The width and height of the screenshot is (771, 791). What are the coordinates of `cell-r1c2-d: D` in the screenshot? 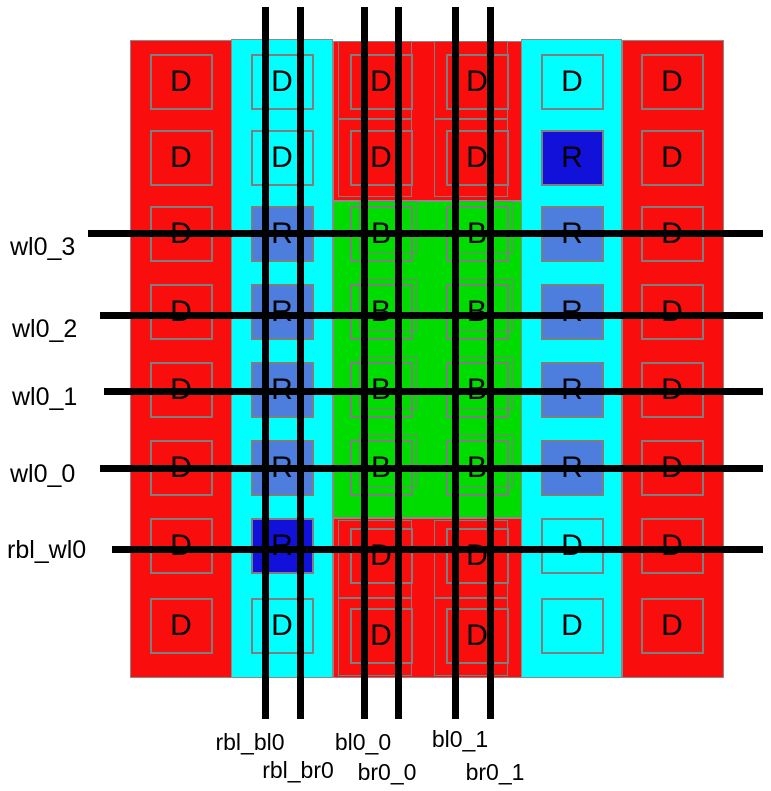 It's located at (381, 158).